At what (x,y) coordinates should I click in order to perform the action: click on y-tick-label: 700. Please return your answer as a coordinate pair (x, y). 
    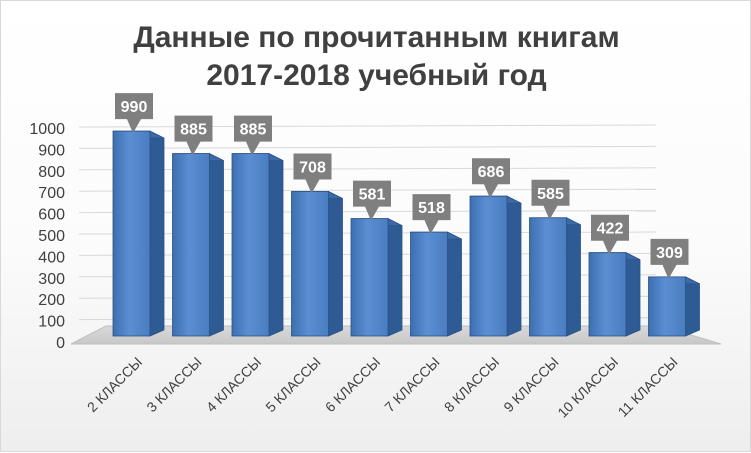
    Looking at the image, I should click on (51, 193).